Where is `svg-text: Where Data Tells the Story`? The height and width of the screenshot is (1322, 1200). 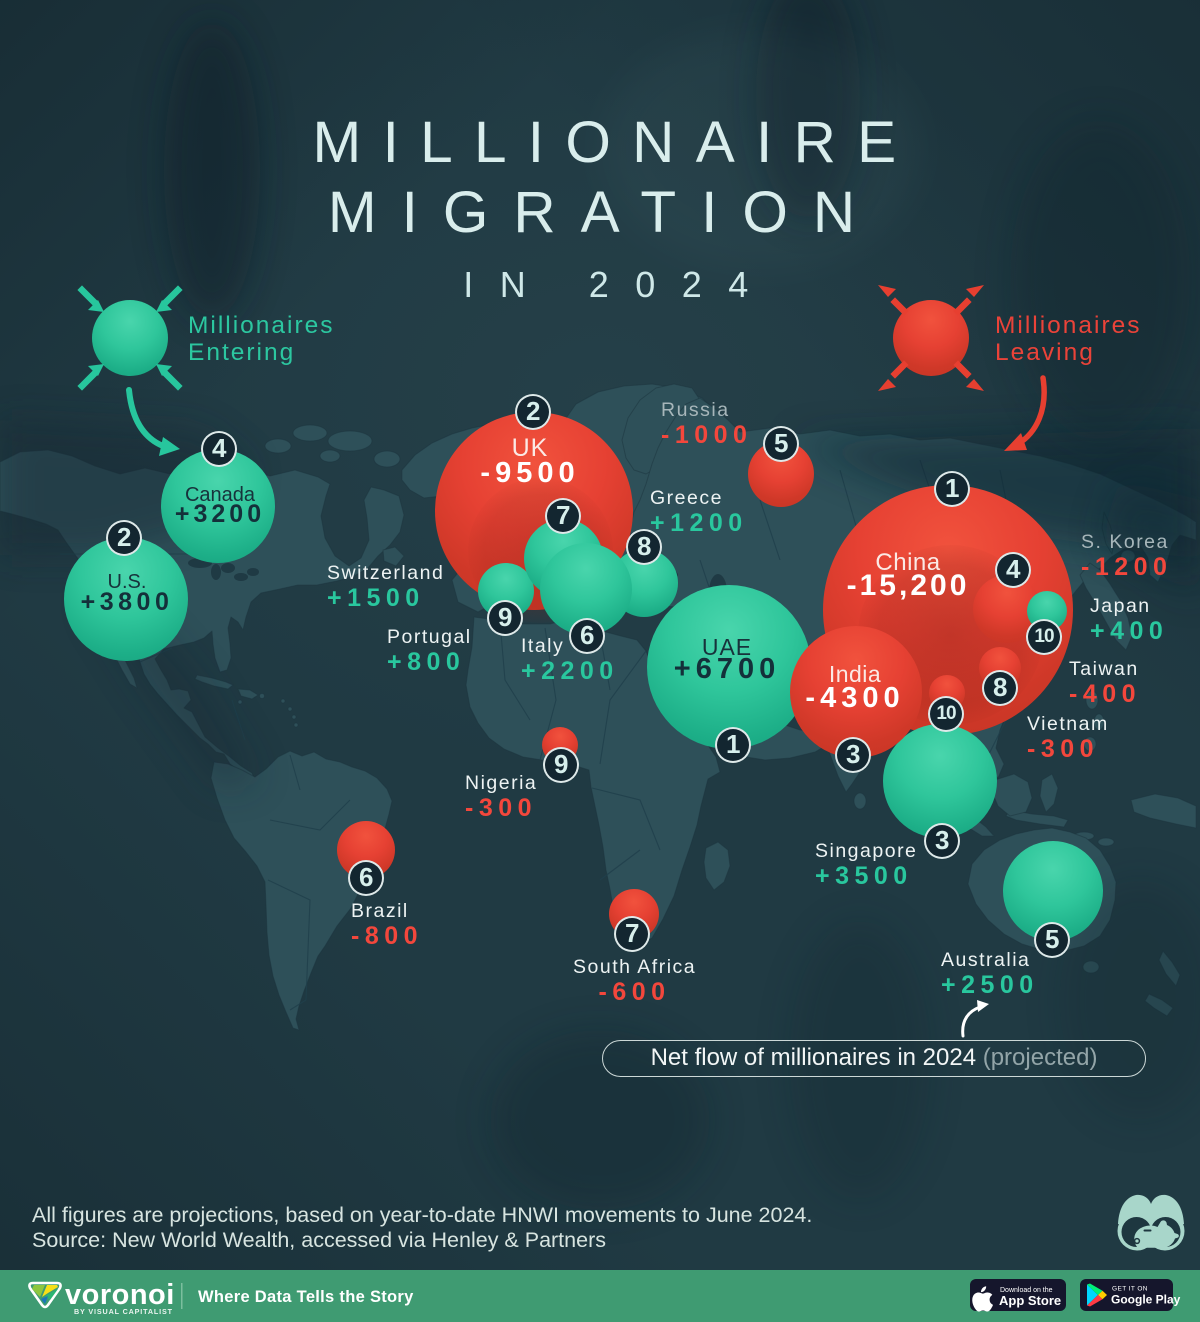
svg-text: Where Data Tells the Story is located at coordinates (306, 1297).